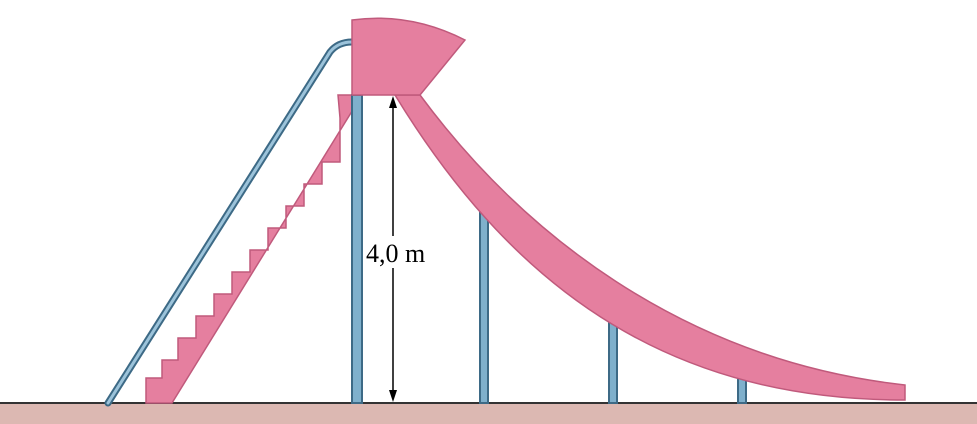 The image size is (977, 424). What do you see at coordinates (395, 253) in the screenshot?
I see `height-label: 4,0 m` at bounding box center [395, 253].